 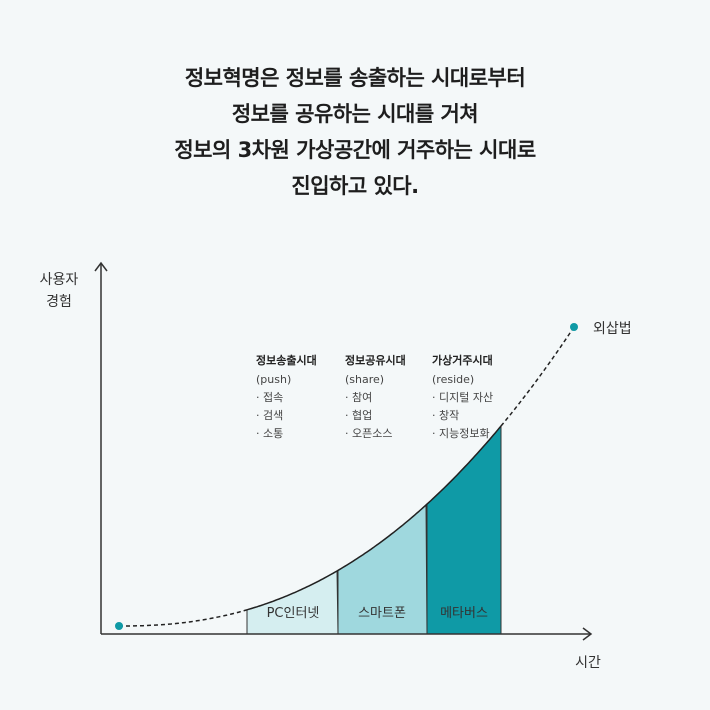 What do you see at coordinates (269, 397) in the screenshot?
I see `era-item: · 접속` at bounding box center [269, 397].